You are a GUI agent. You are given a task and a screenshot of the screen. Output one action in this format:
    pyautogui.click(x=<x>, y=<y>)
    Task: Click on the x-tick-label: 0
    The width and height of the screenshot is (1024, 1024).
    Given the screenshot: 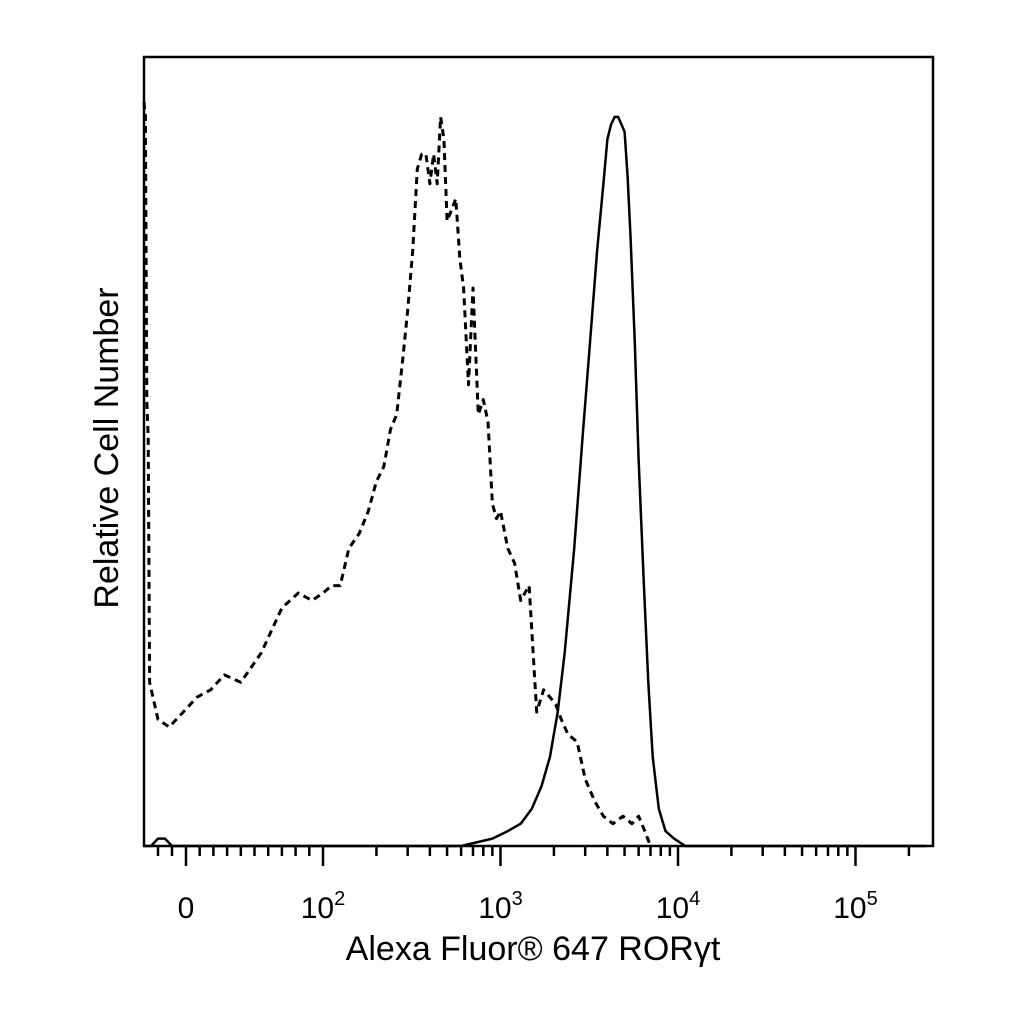 What is the action you would take?
    pyautogui.click(x=186, y=908)
    